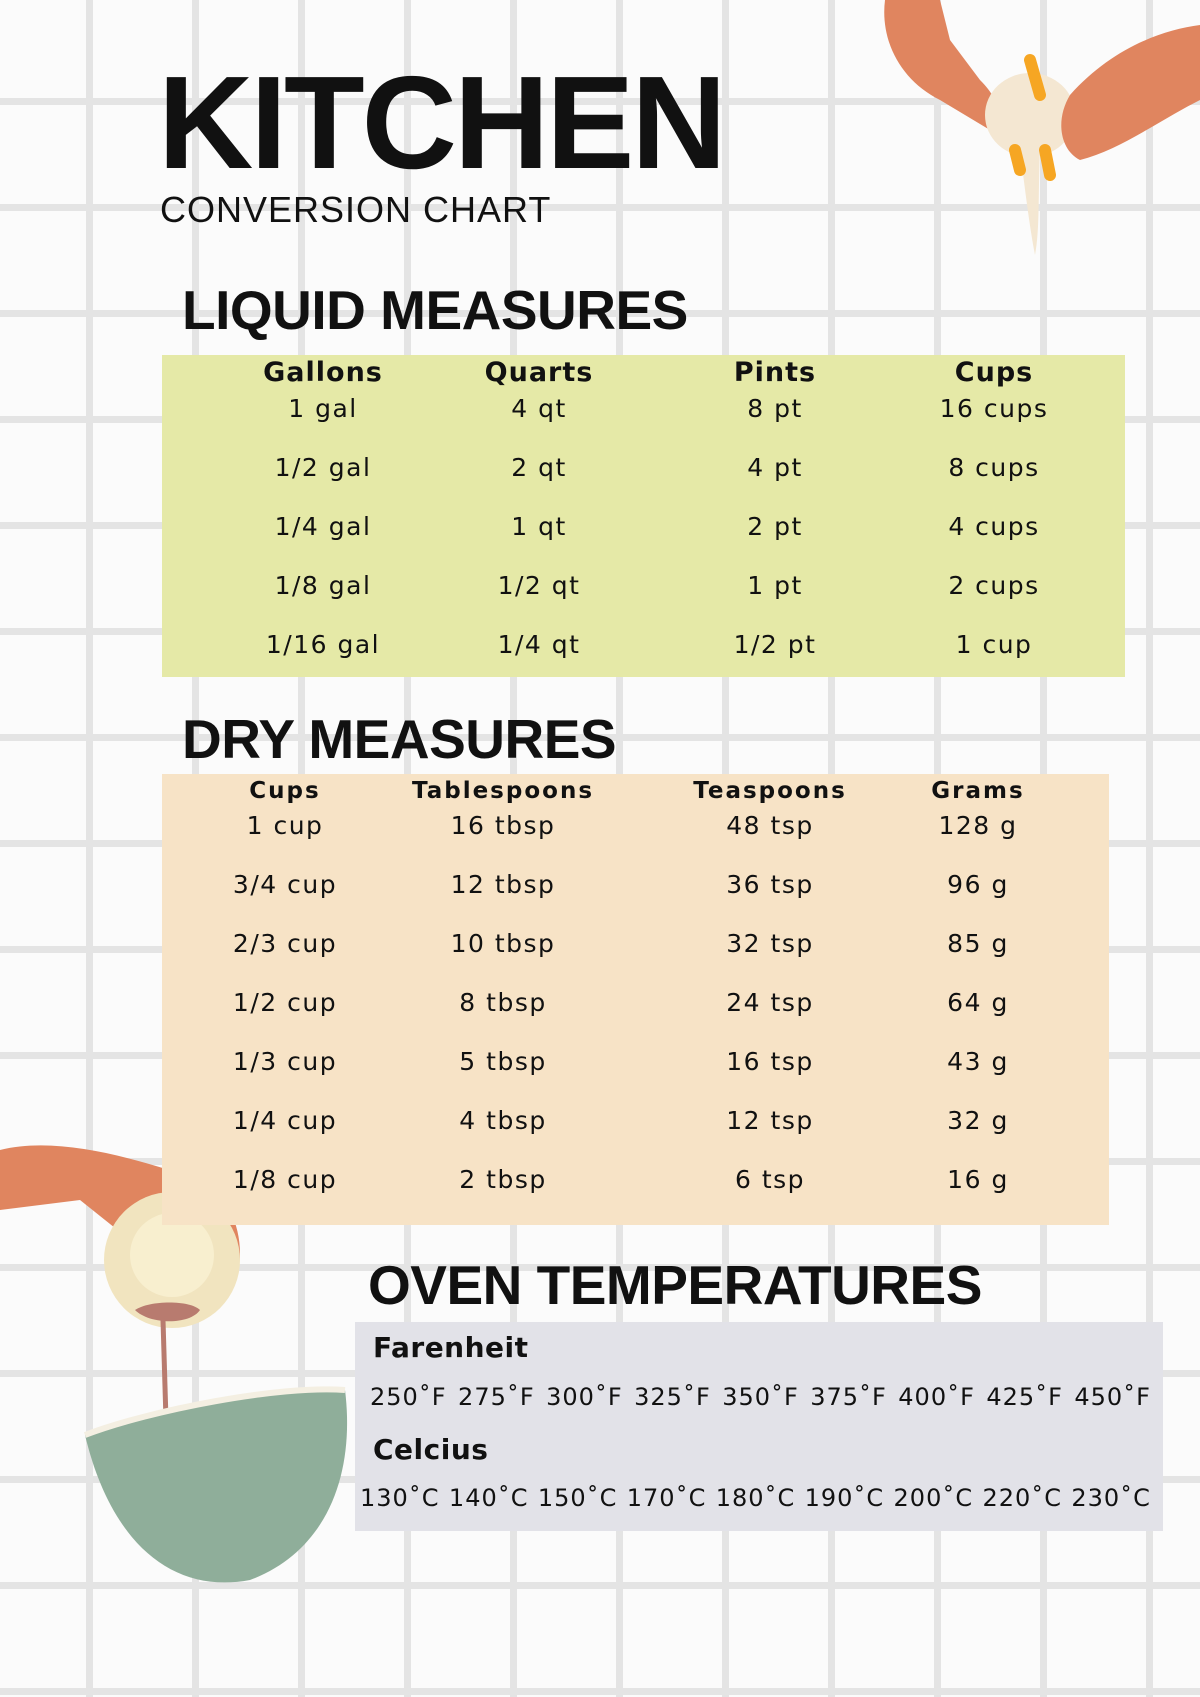 This screenshot has width=1200, height=1697. What do you see at coordinates (323, 372) in the screenshot?
I see `column-header: Gallons` at bounding box center [323, 372].